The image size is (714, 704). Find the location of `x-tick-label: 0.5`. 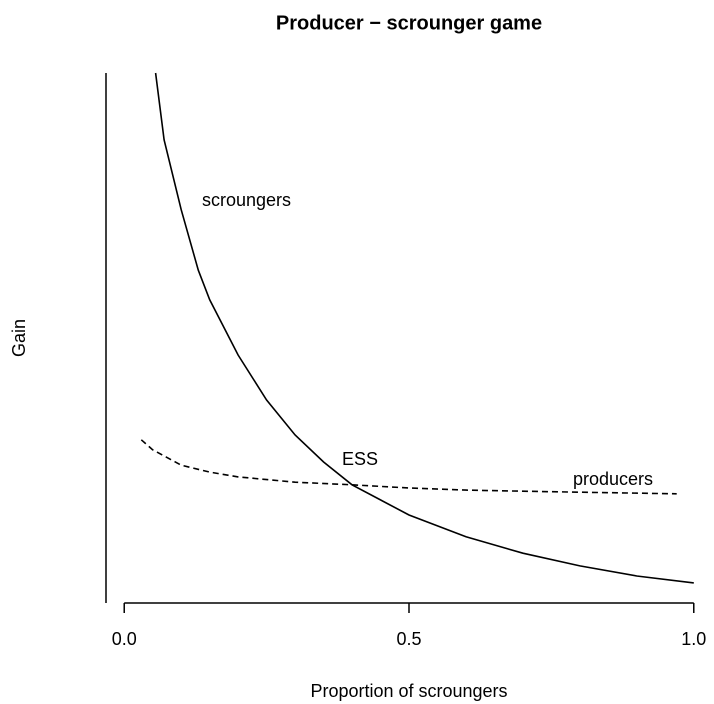

x-tick-label: 0.5 is located at coordinates (408, 639).